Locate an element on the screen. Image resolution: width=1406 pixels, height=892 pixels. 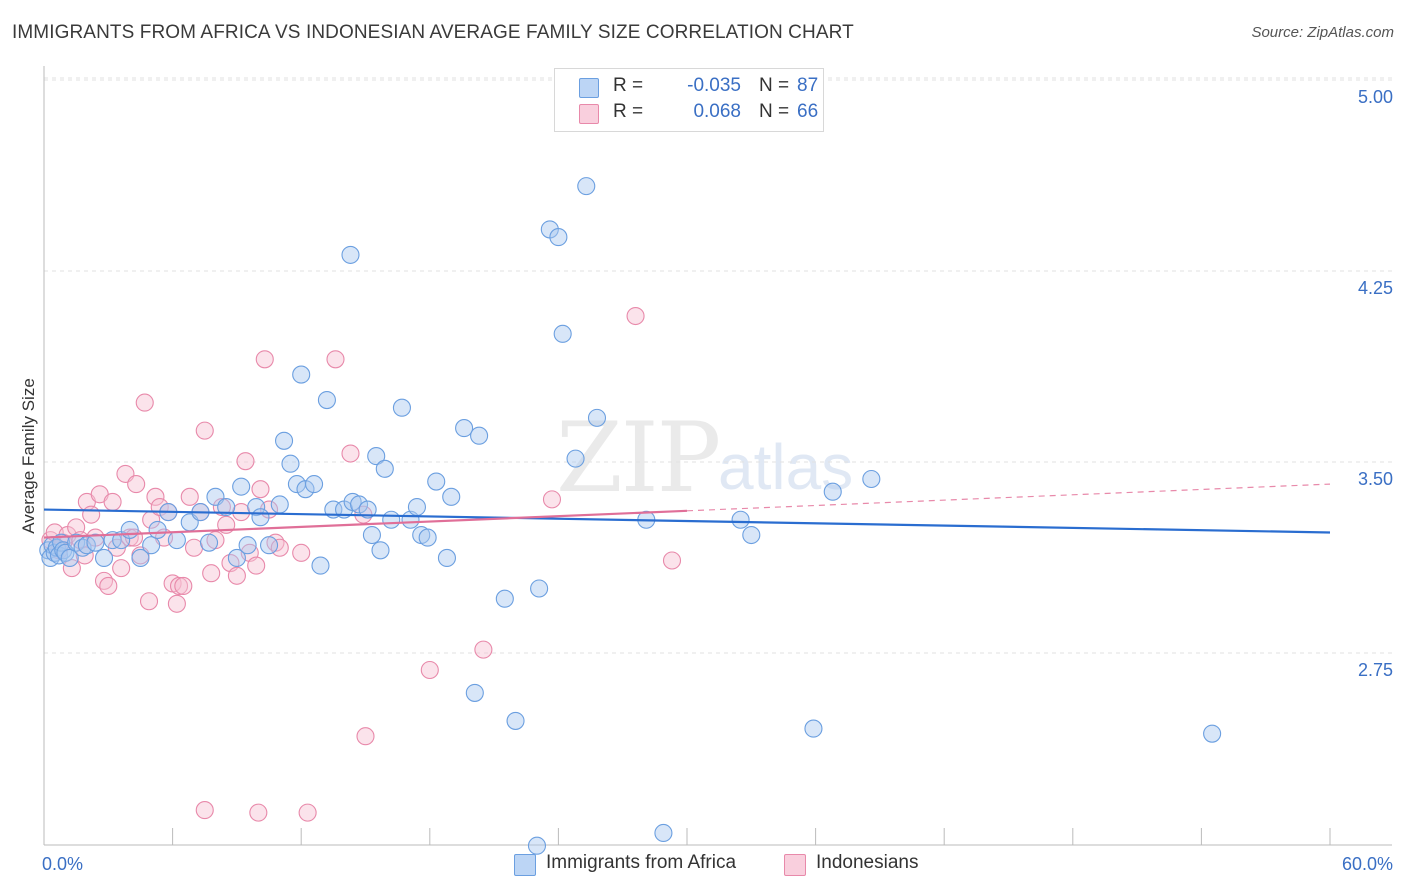
trend-line-indonesians is located at coordinates (365, 524).